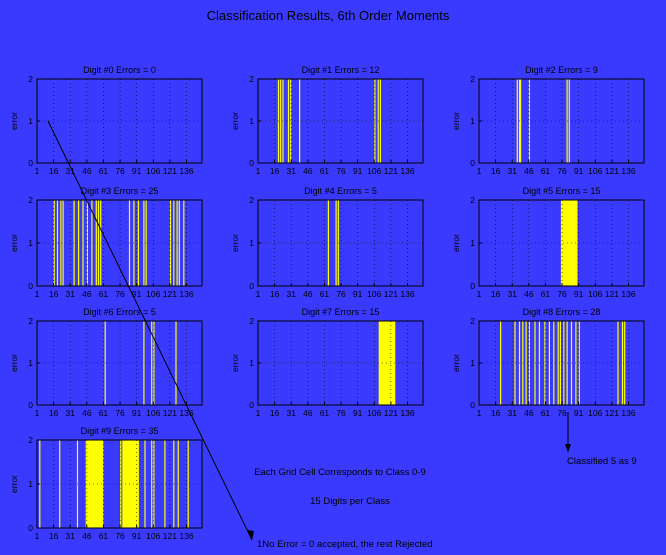 The height and width of the screenshot is (555, 666). What do you see at coordinates (250, 535) in the screenshot?
I see `annotation-arrowhead-no-error` at bounding box center [250, 535].